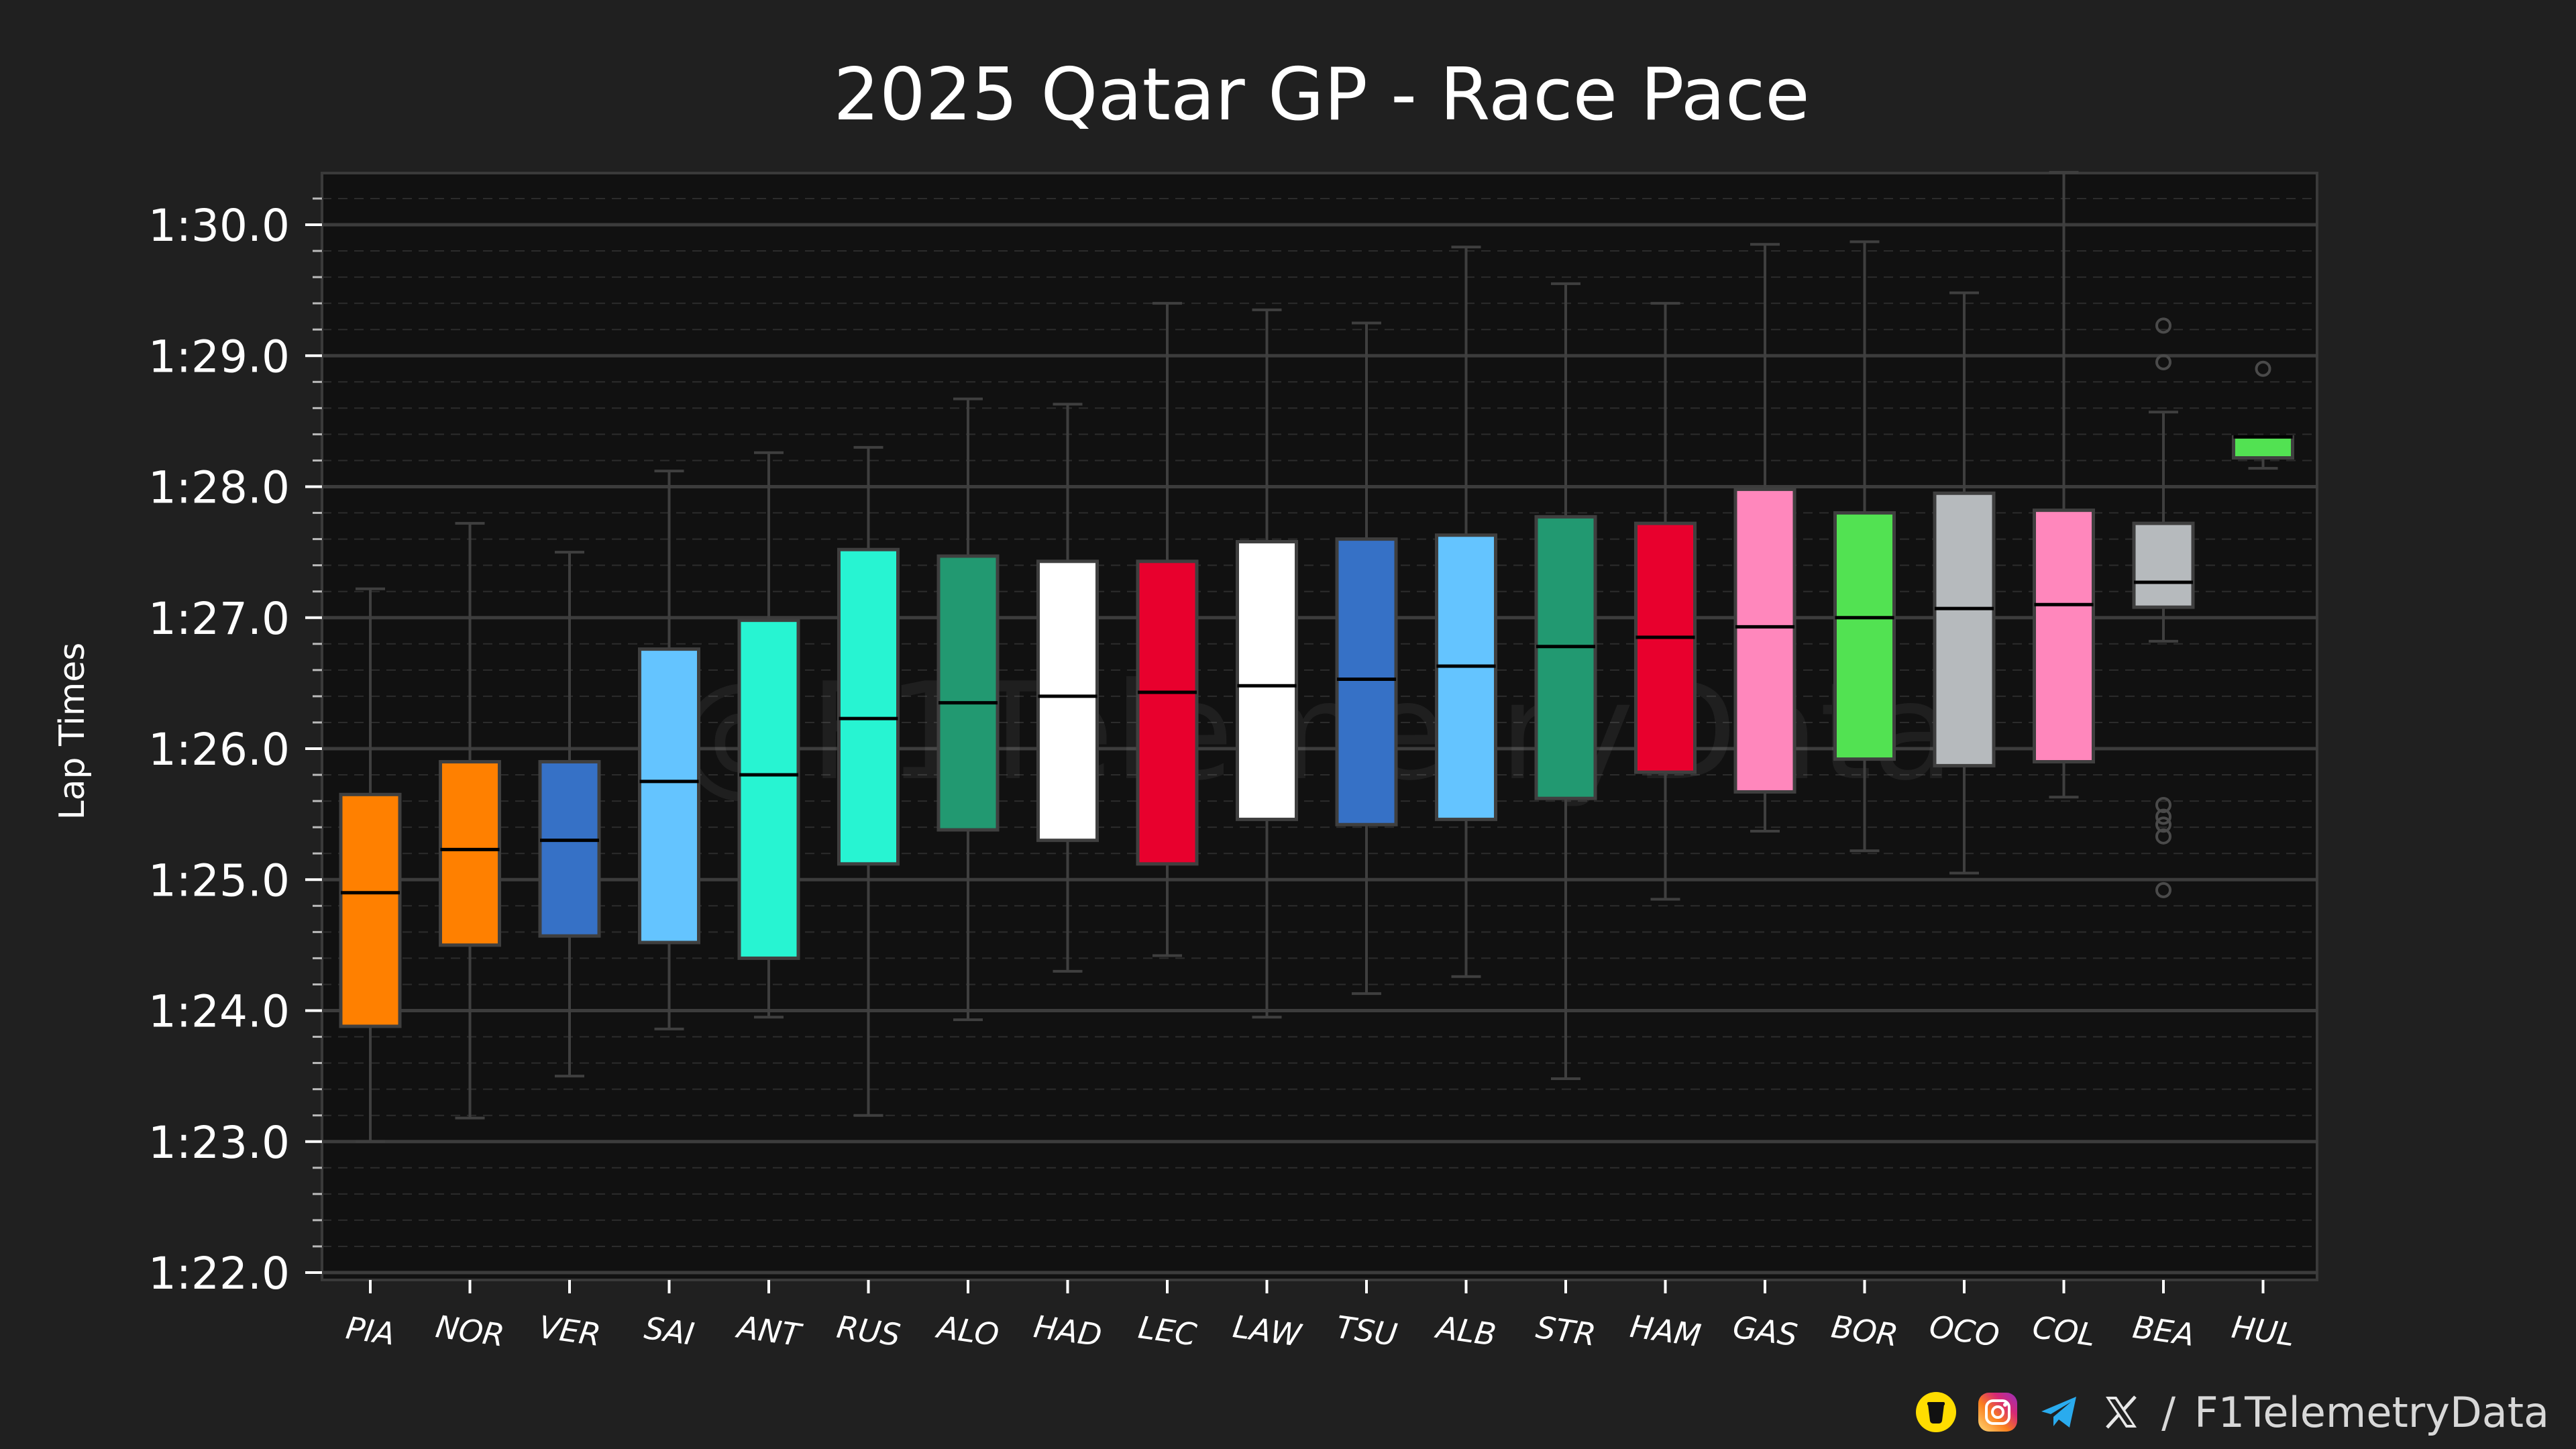 This screenshot has height=1449, width=2576. What do you see at coordinates (1321, 95) in the screenshot?
I see `chart-title: 2025 Qatar GP - Race Pace` at bounding box center [1321, 95].